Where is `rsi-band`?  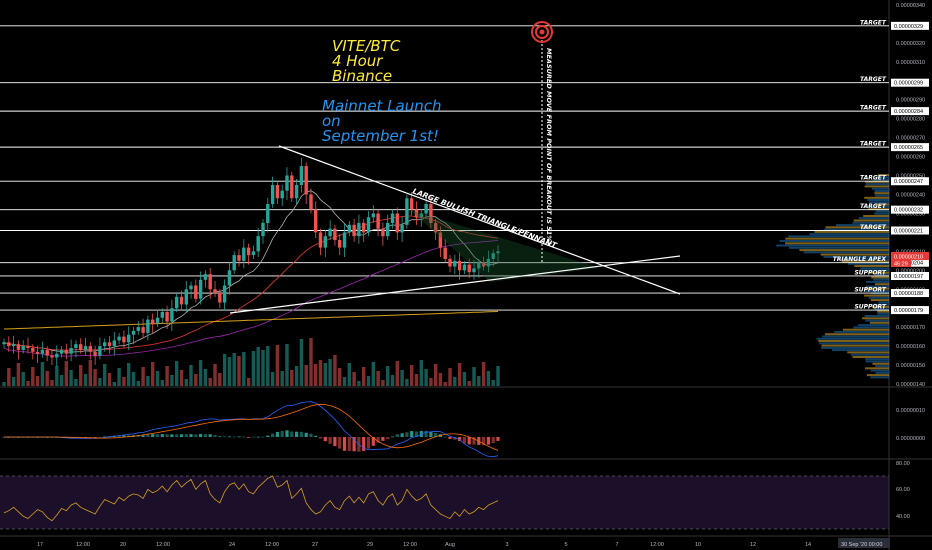 rsi-band is located at coordinates (444, 502).